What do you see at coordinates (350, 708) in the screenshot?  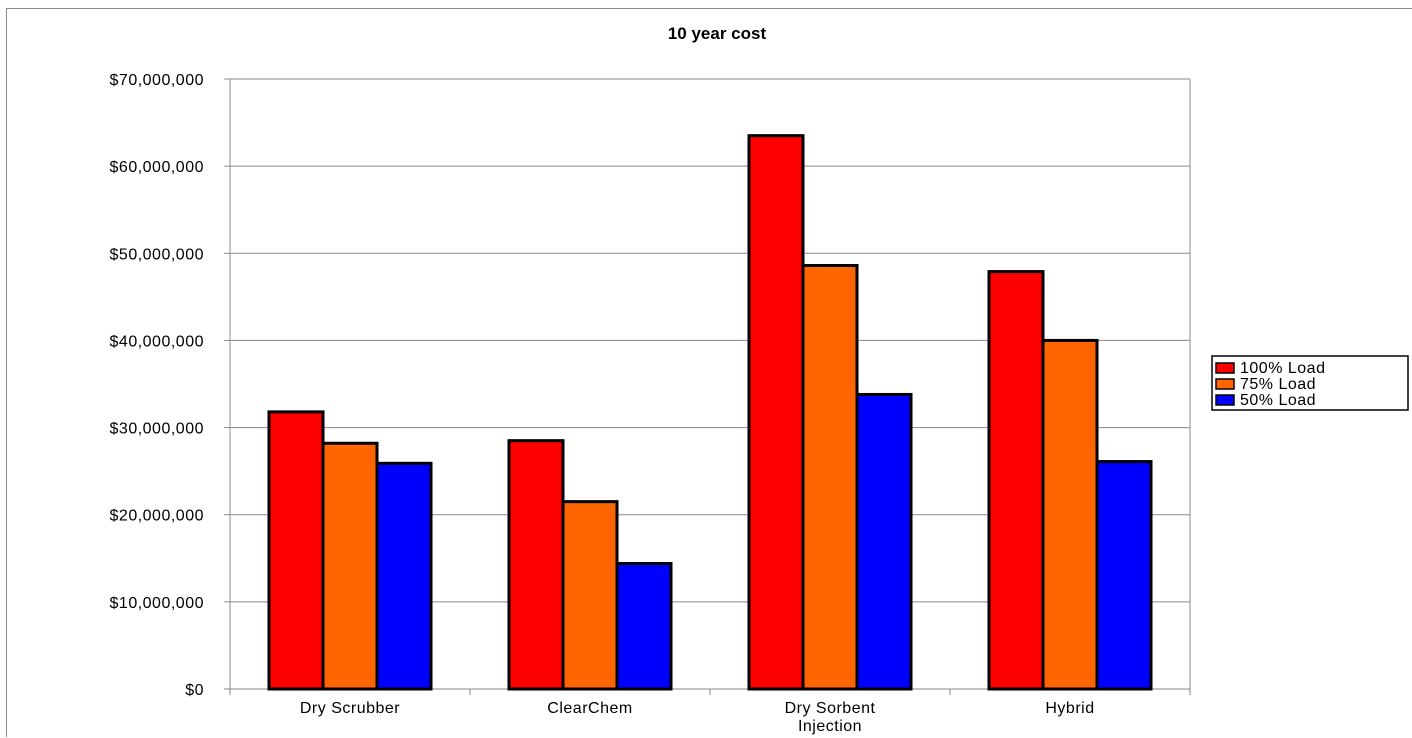 I see `x-tick-label: Dry Scrubber` at bounding box center [350, 708].